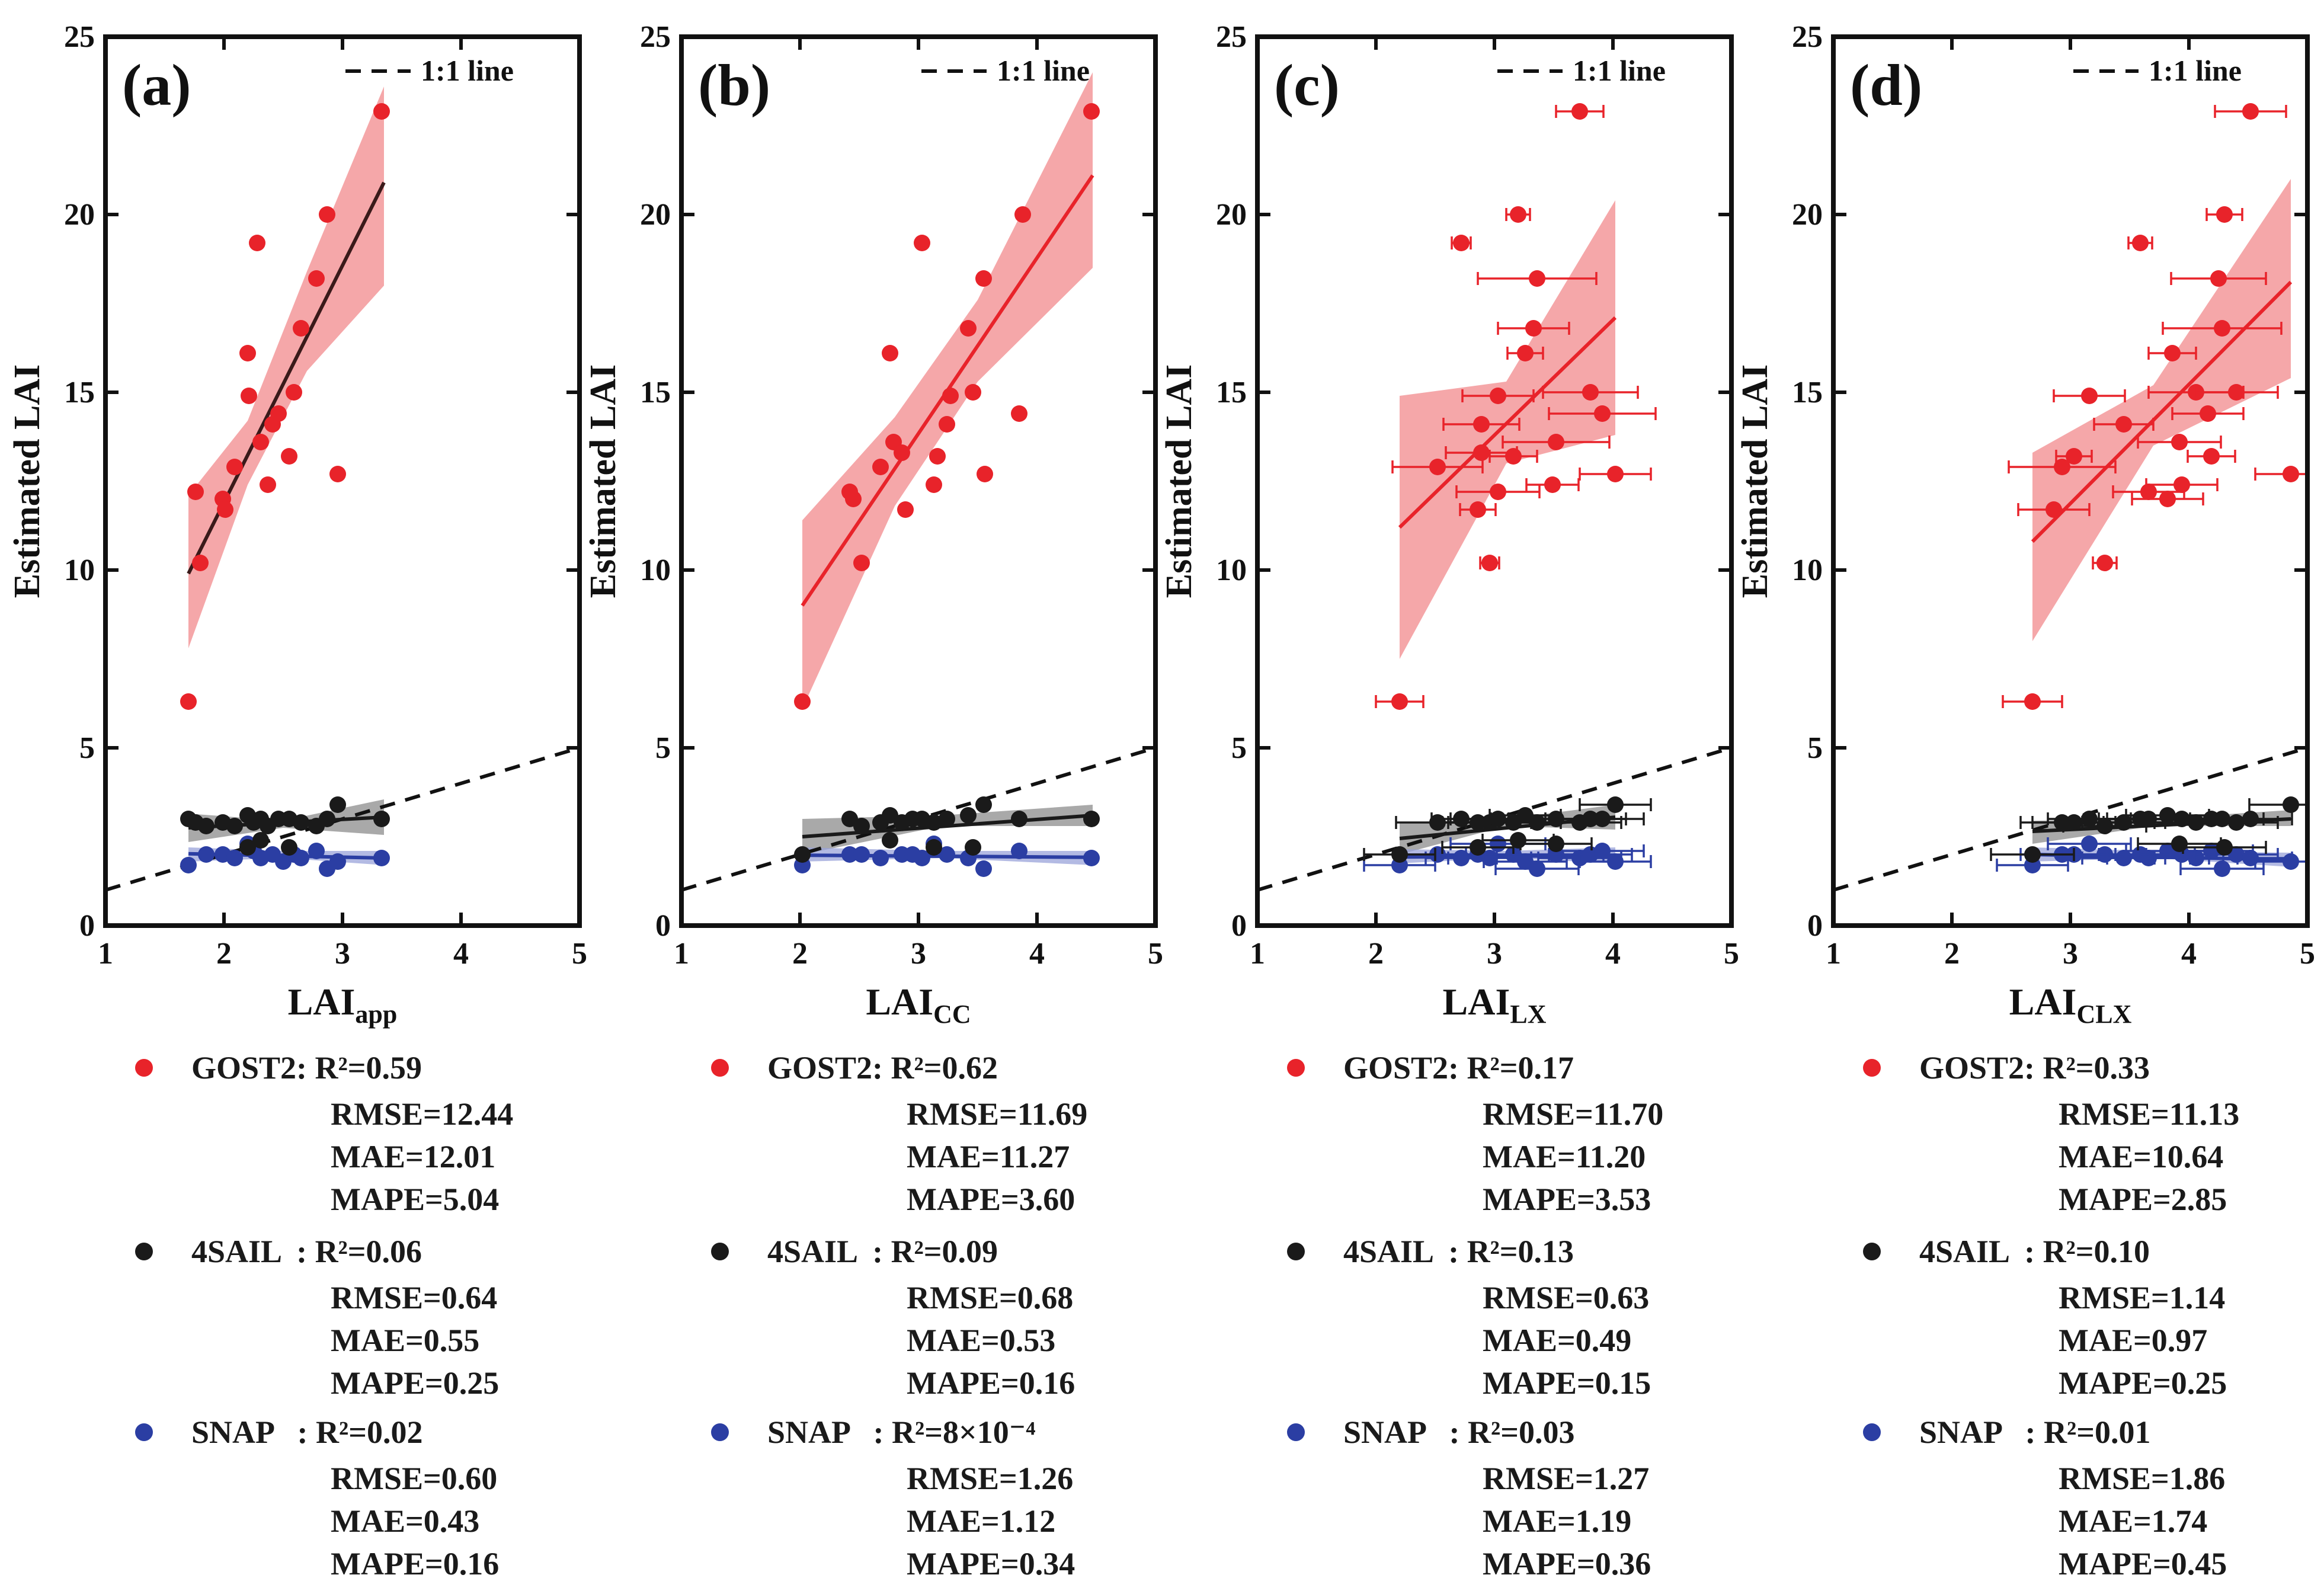 This screenshot has width=2324, height=1594. What do you see at coordinates (1567, 1199) in the screenshot?
I see `legend-metric: MAPE=3.53` at bounding box center [1567, 1199].